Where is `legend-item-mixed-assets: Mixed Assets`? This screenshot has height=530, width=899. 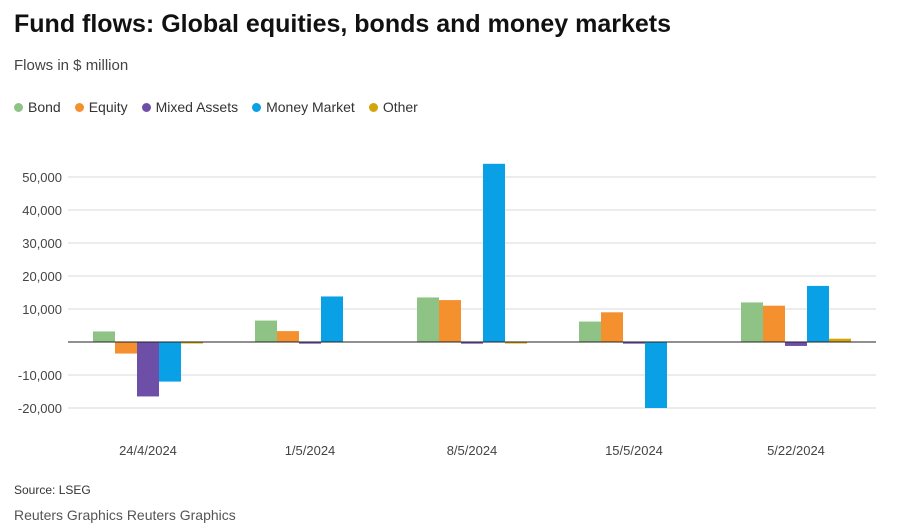
legend-item-mixed-assets: Mixed Assets is located at coordinates (190, 107).